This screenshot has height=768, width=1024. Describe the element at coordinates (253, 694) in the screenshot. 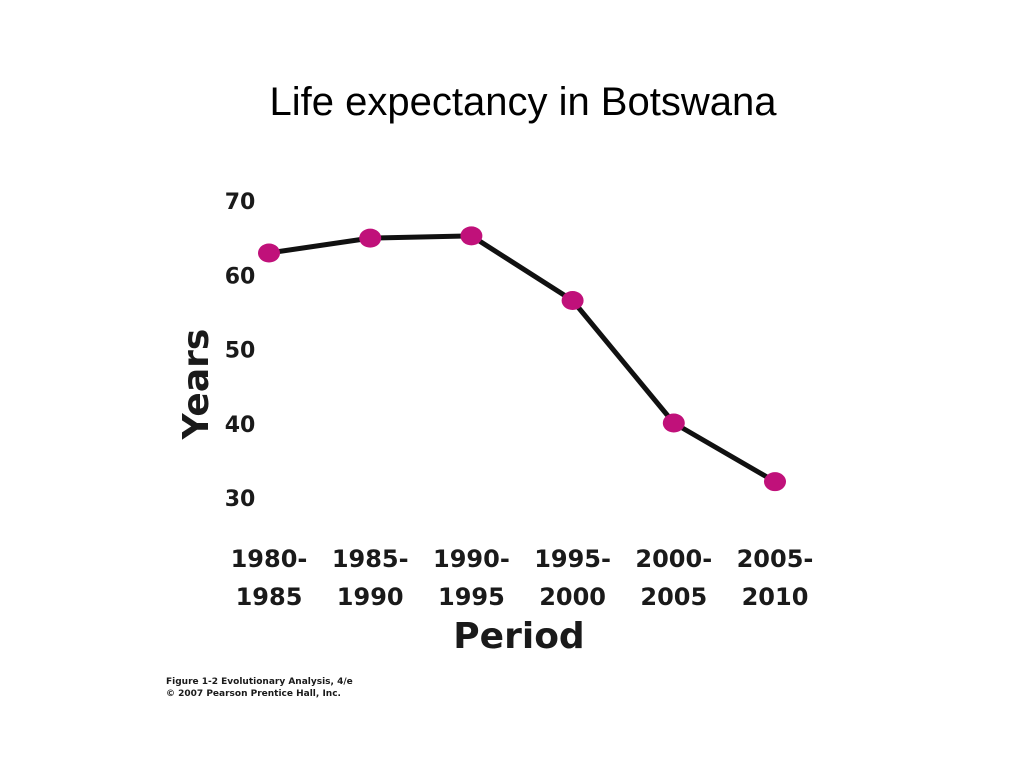

I see `figure-caption-line-2: © 2007 Pearson Prentice Hall, Inc.` at that location.